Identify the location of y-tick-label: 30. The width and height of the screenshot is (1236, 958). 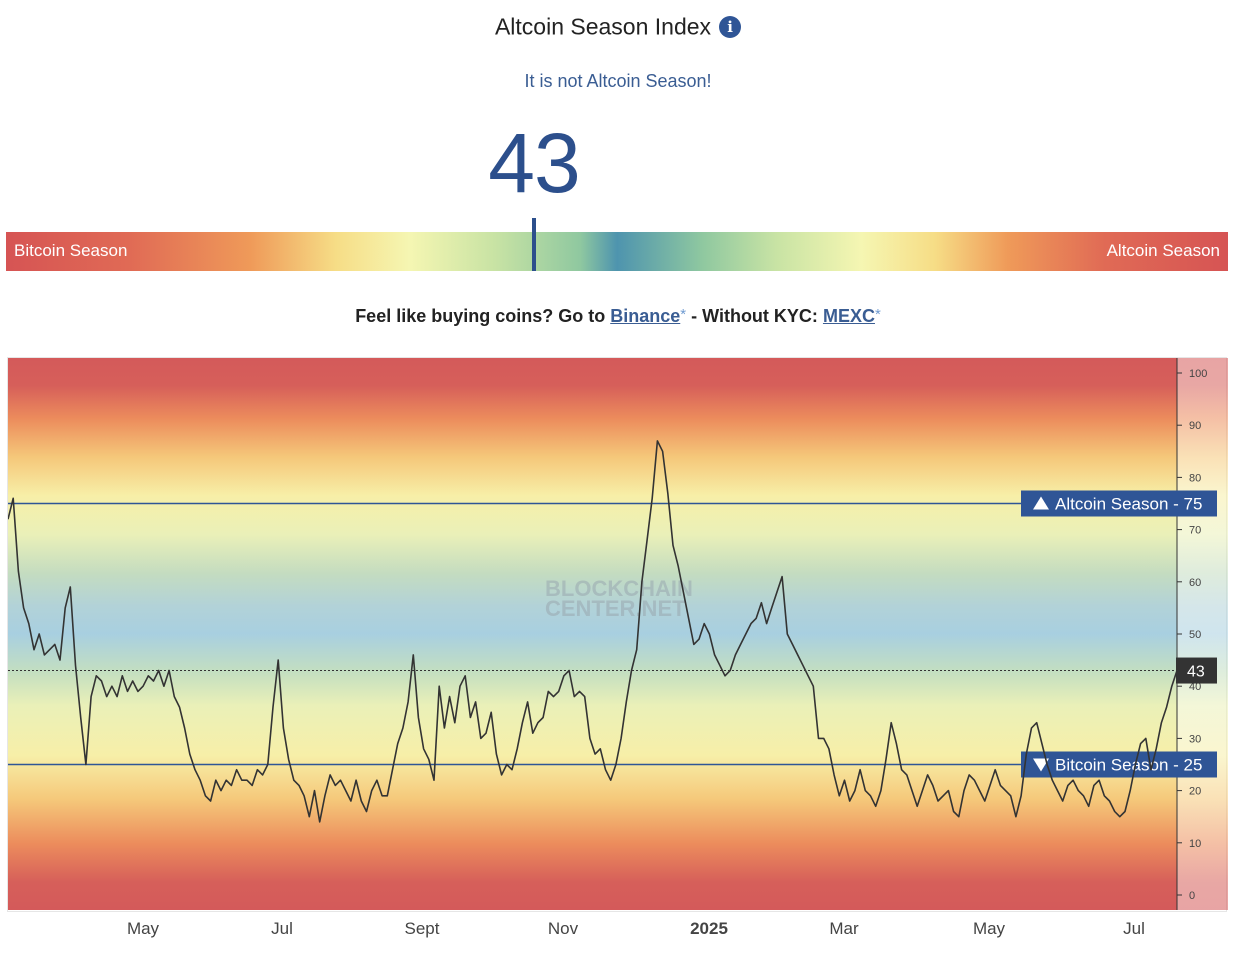
(1195, 739).